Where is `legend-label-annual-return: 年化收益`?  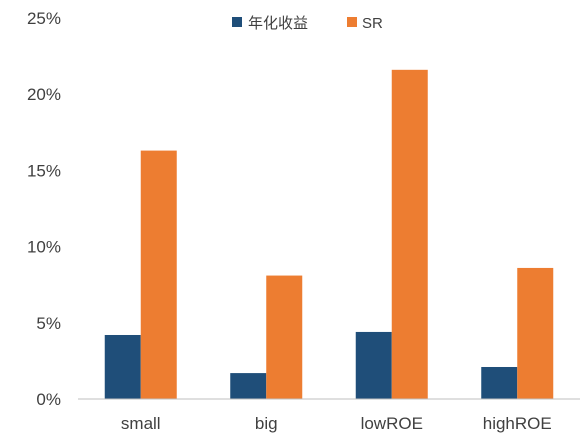
legend-label-annual-return: 年化收益 is located at coordinates (278, 23).